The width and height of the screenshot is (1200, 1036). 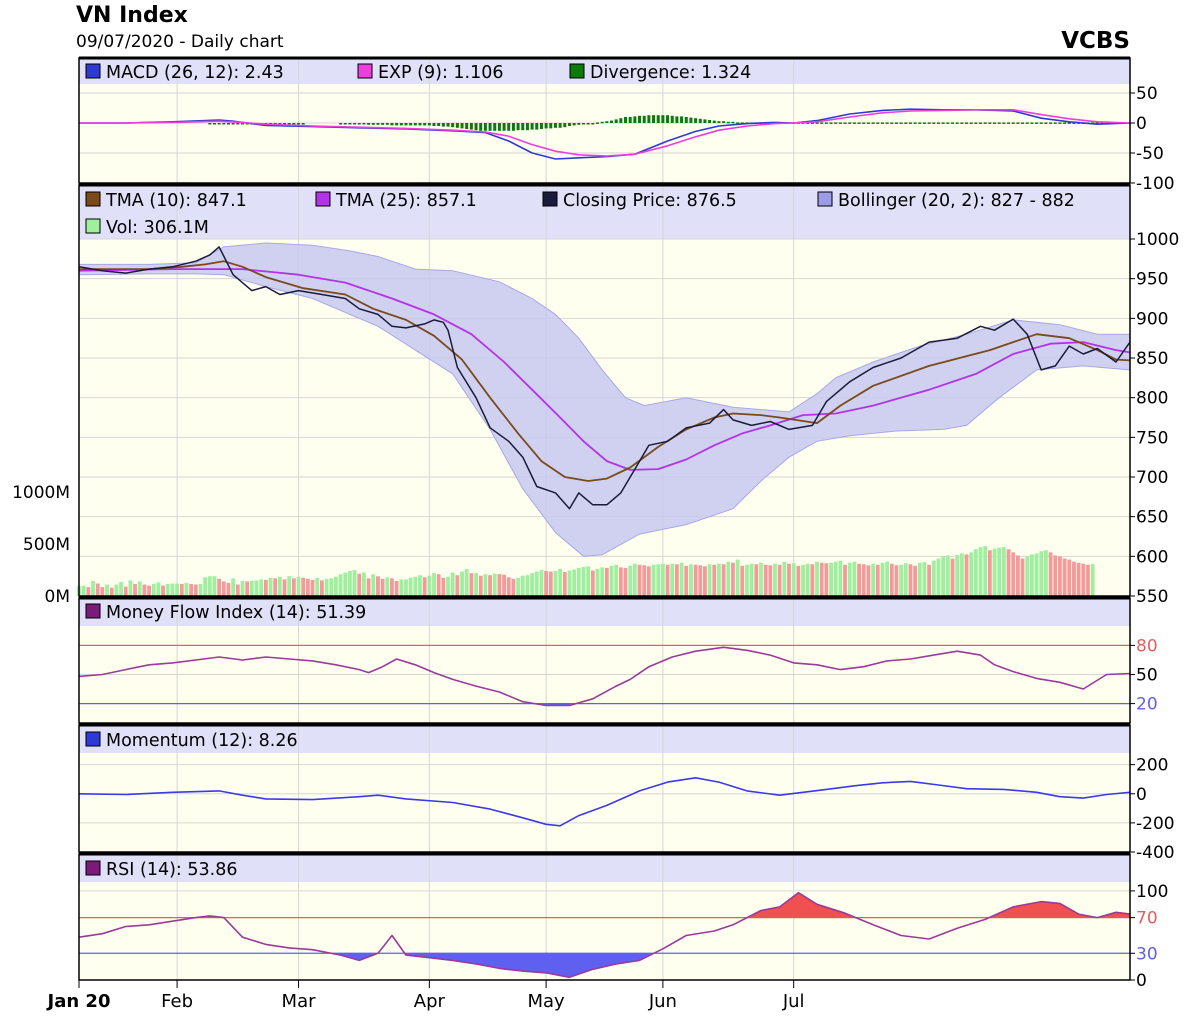 I want to click on price-ytick-label-9: 550, so click(x=1152, y=597).